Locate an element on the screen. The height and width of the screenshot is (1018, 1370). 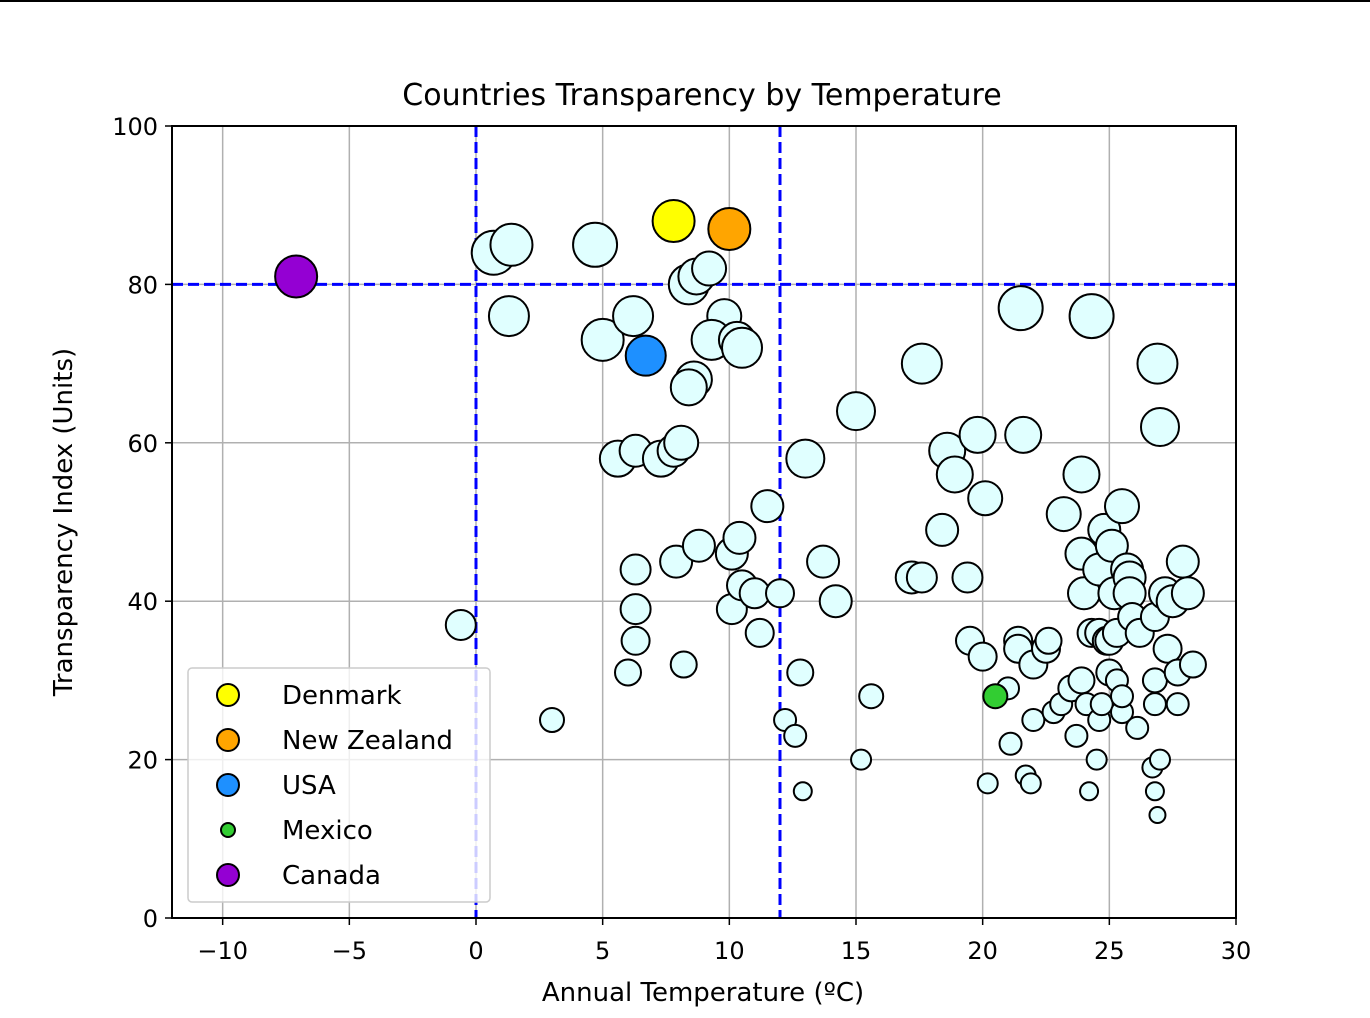
x-tick-label: 0 is located at coordinates (475, 951).